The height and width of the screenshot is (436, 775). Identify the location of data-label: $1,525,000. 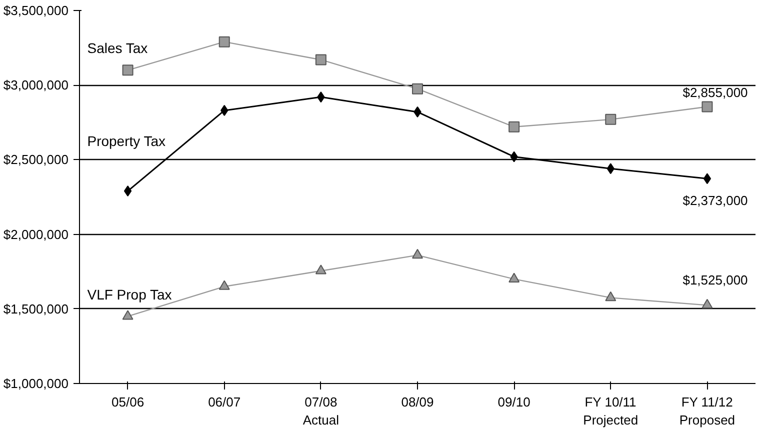
(715, 280).